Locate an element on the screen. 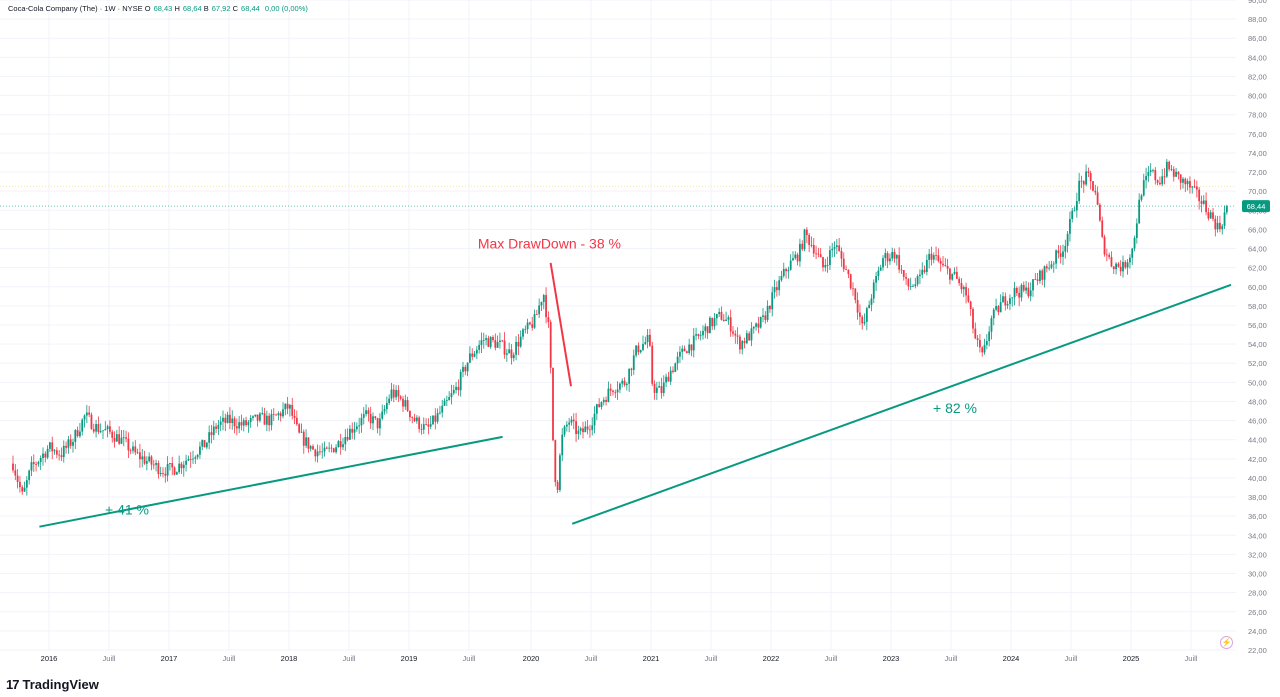 The width and height of the screenshot is (1280, 697). y-tick-label: 32,00 is located at coordinates (1257, 554).